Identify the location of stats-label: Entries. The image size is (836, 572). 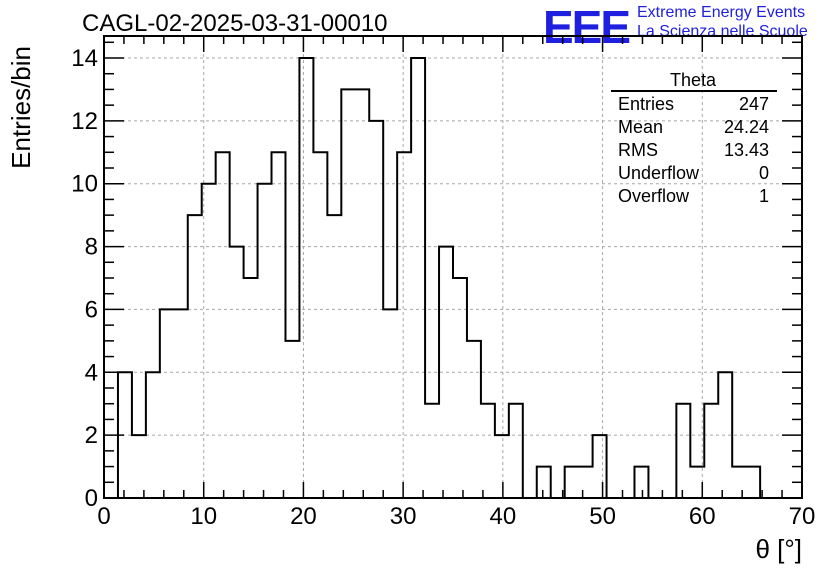
(646, 104).